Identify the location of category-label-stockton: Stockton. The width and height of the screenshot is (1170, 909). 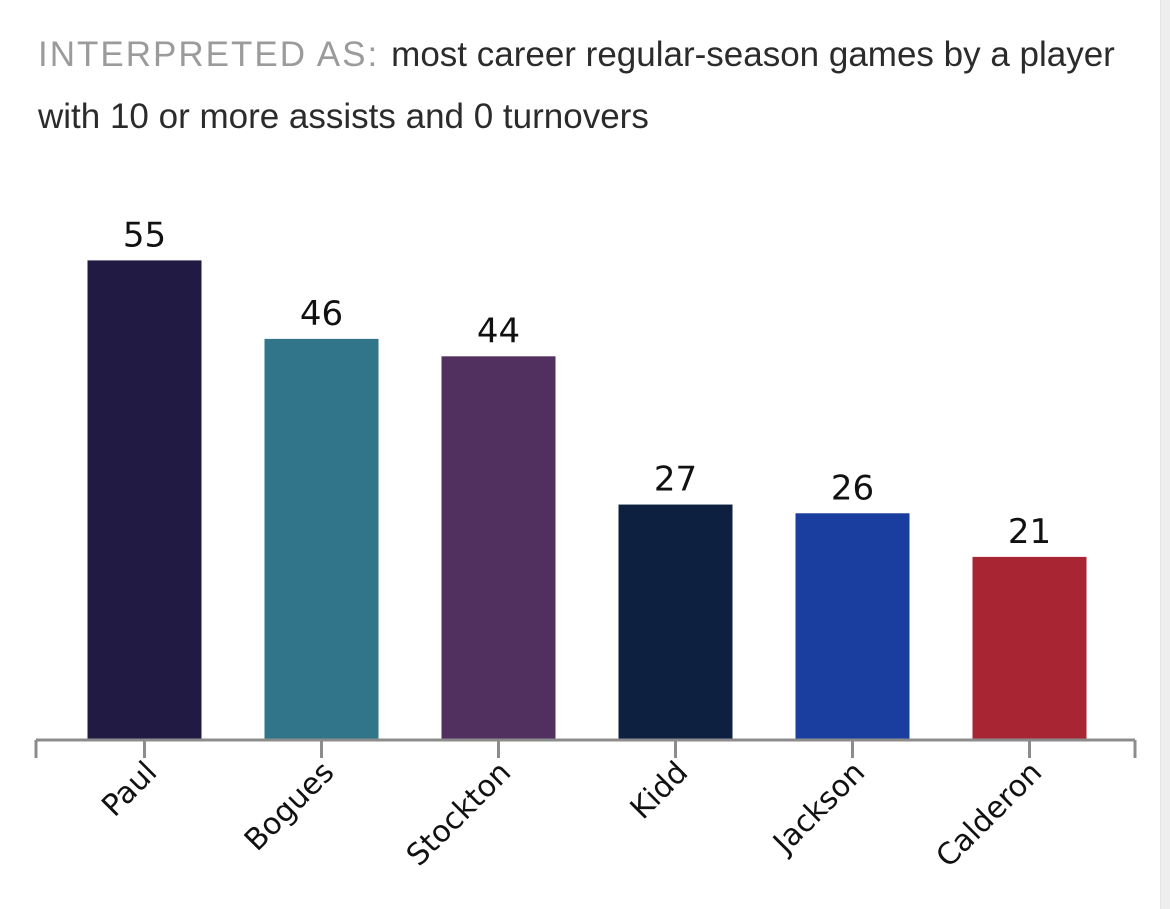
(459, 814).